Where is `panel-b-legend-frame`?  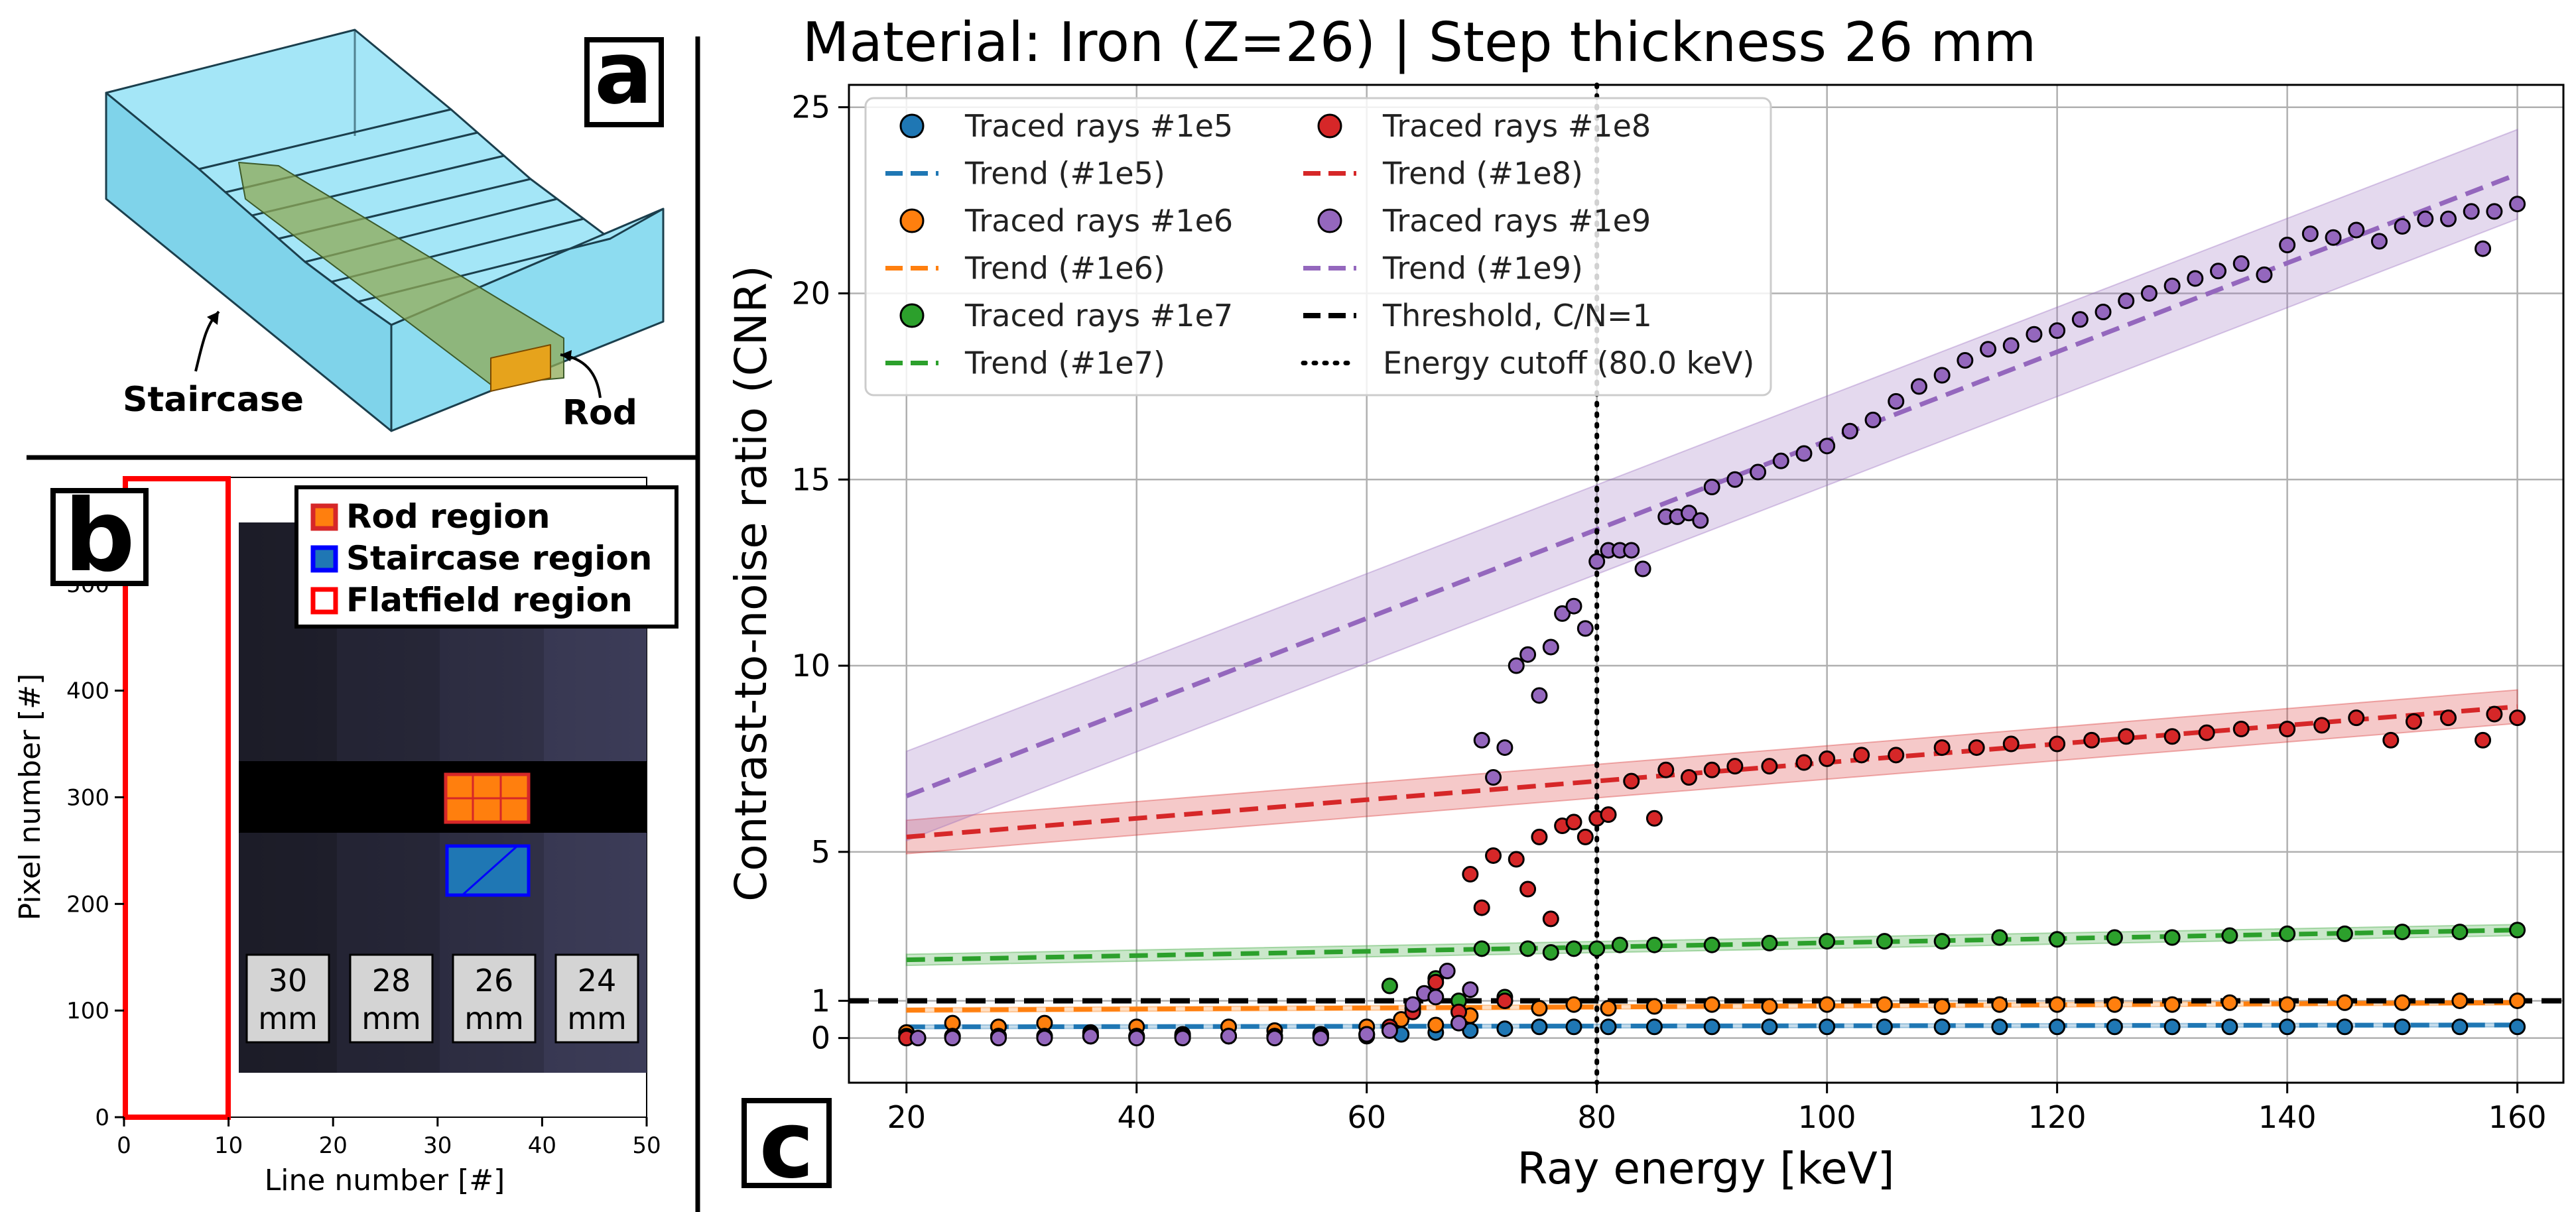 panel-b-legend-frame is located at coordinates (486, 557).